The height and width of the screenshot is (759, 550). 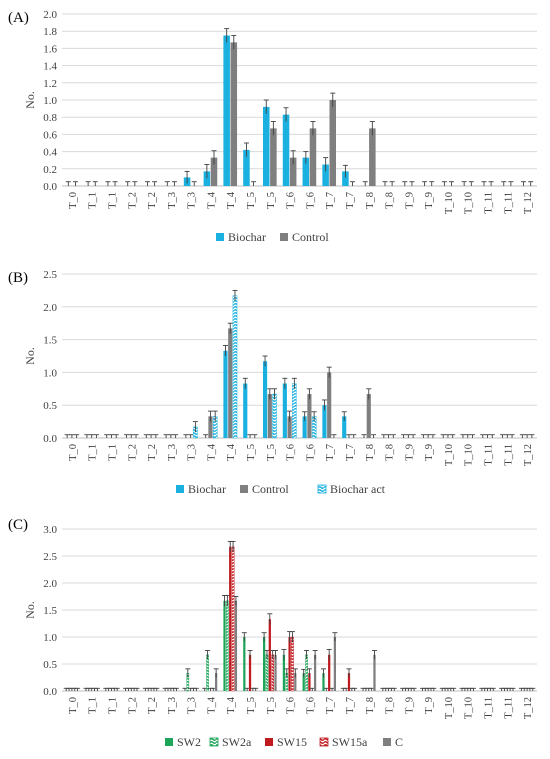 What do you see at coordinates (409, 705) in the screenshot?
I see `x-tick-label: T_9` at bounding box center [409, 705].